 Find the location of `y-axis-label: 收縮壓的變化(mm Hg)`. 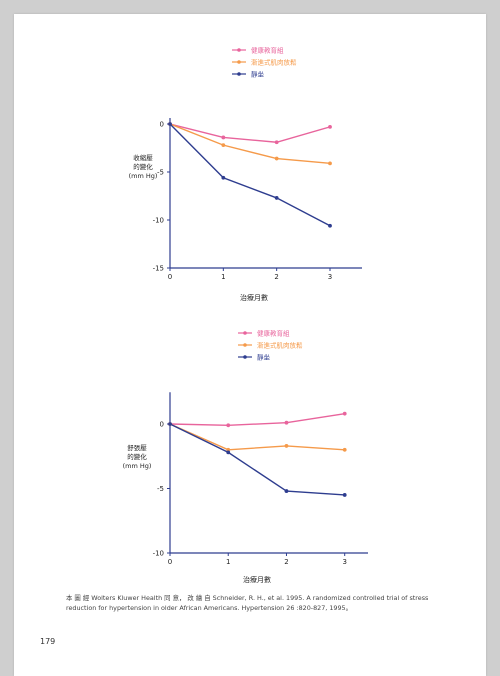

y-axis-label: 收縮壓的變化(mm Hg) is located at coordinates (143, 166).